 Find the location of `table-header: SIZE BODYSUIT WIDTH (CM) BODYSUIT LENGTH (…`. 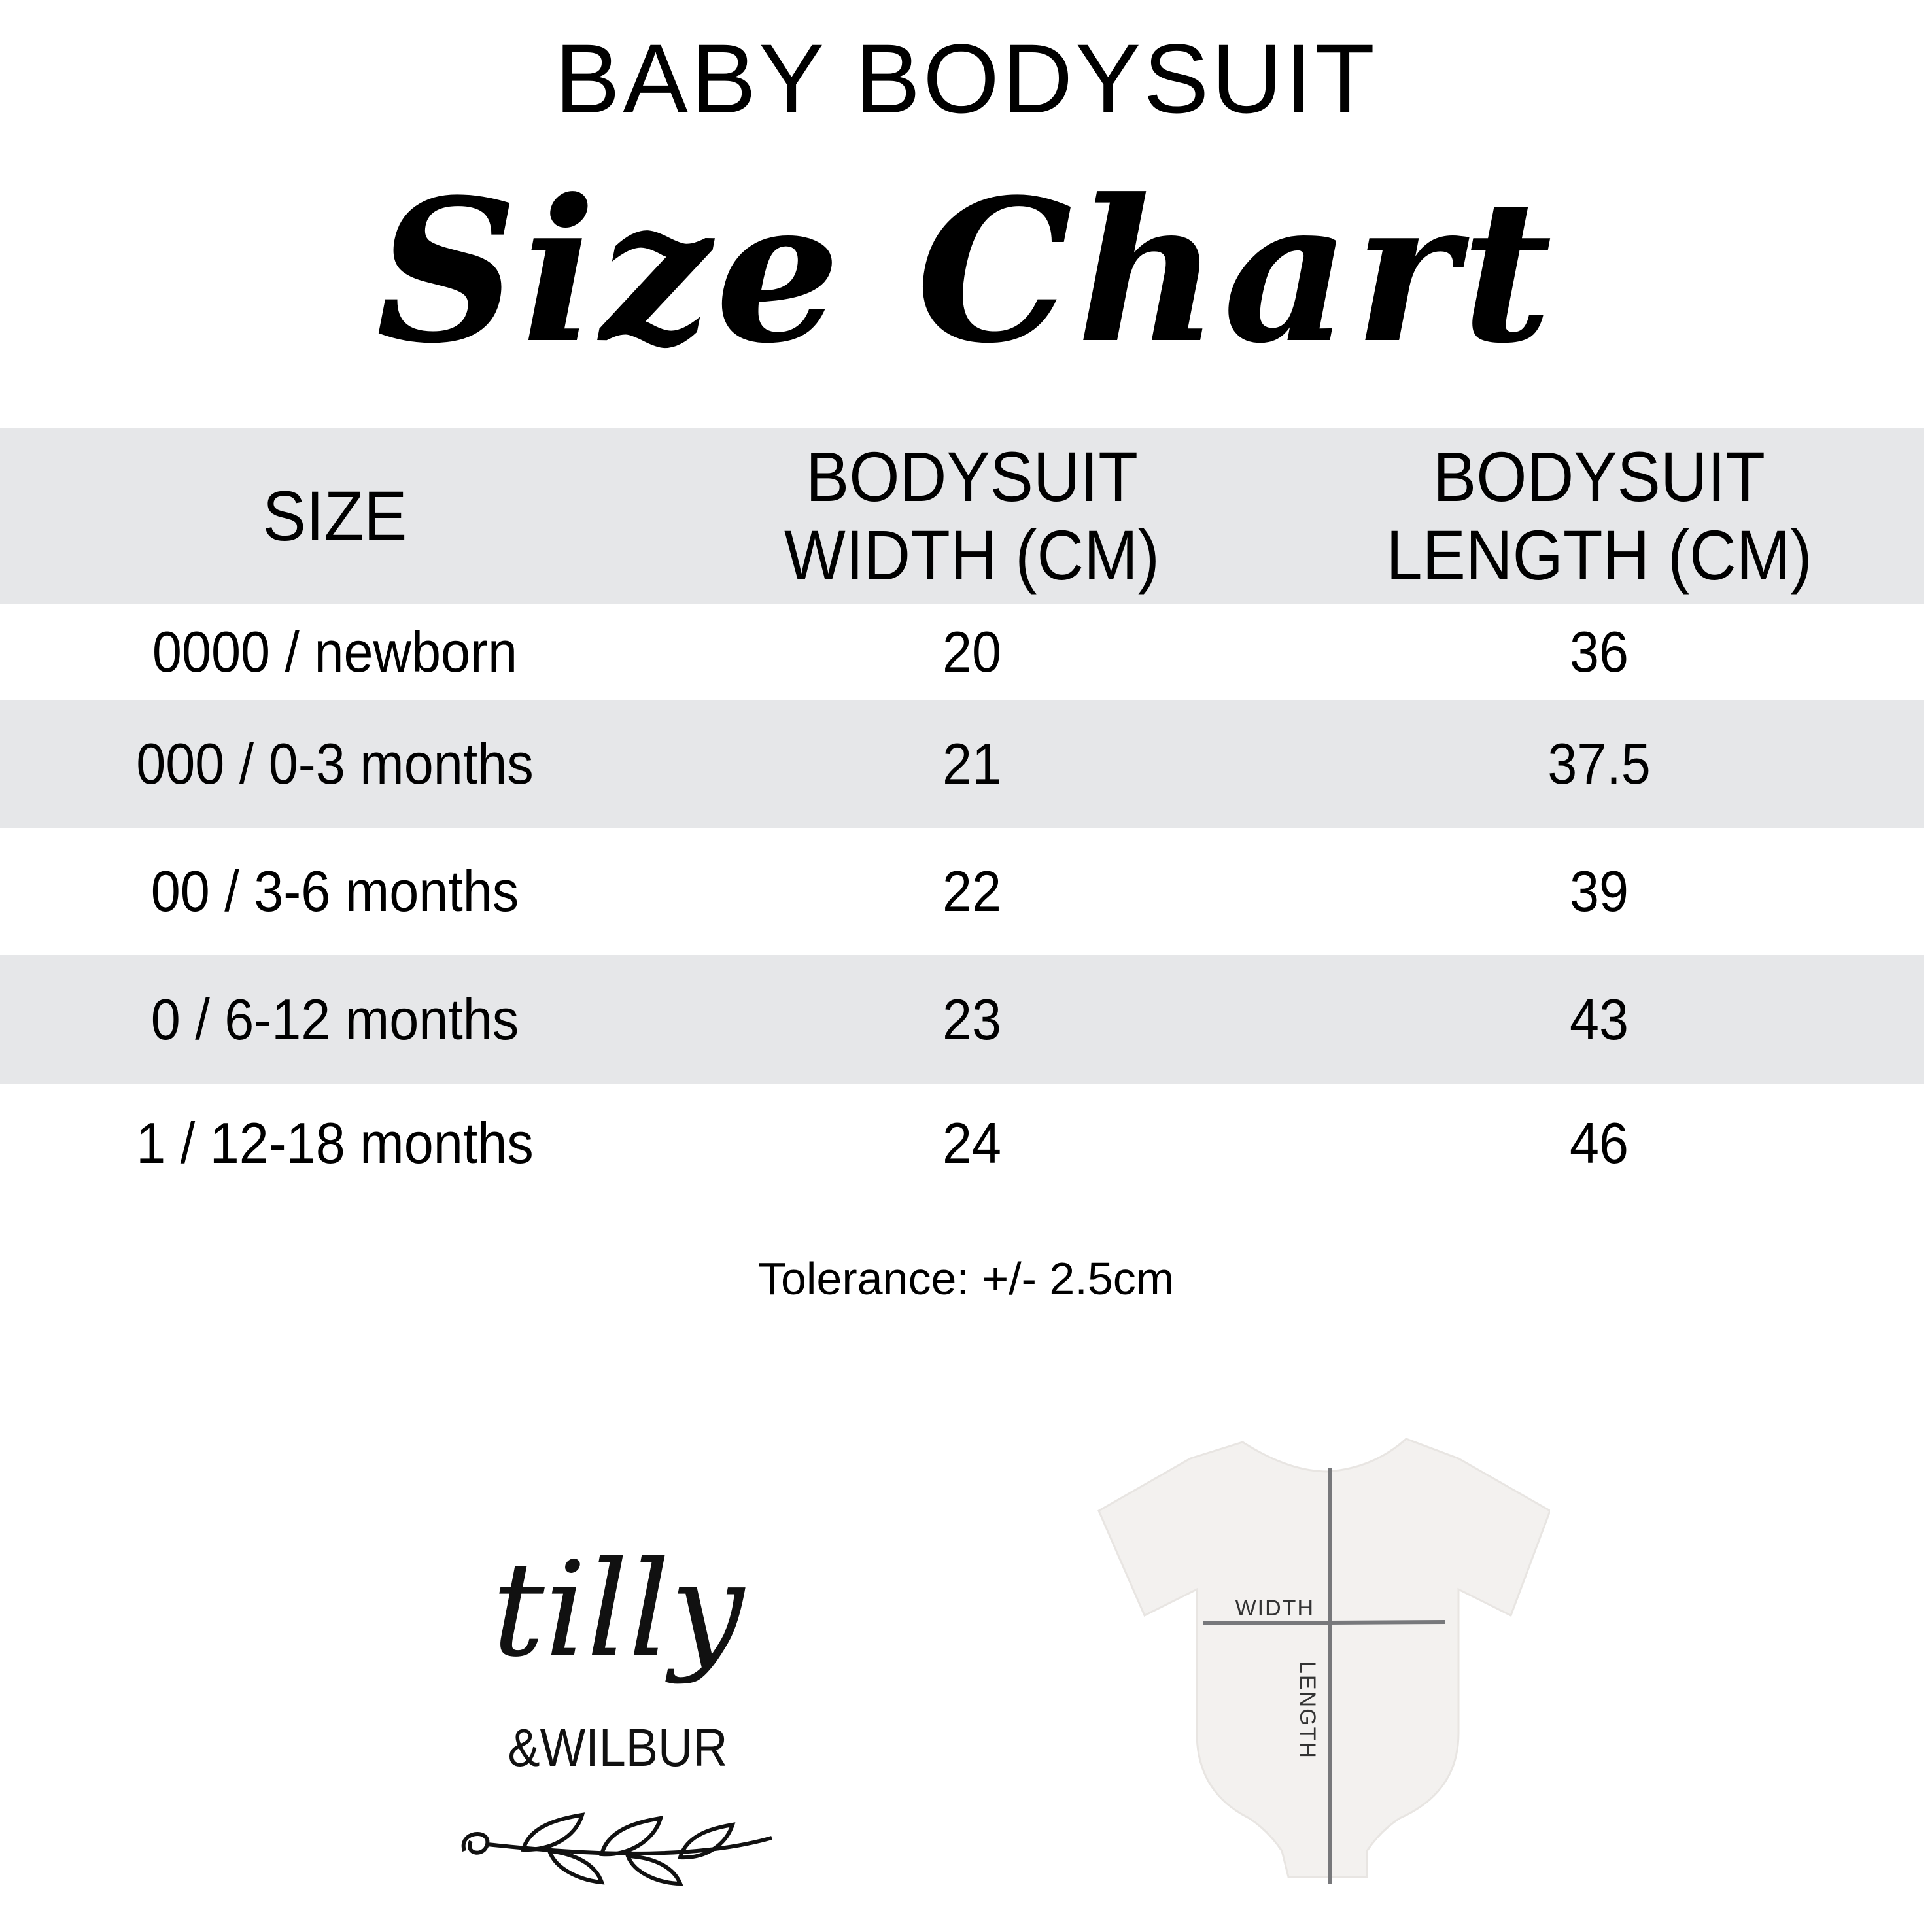

table-header: SIZE BODYSUIT WIDTH (CM) BODYSUIT LENGTH (… is located at coordinates (962, 516).